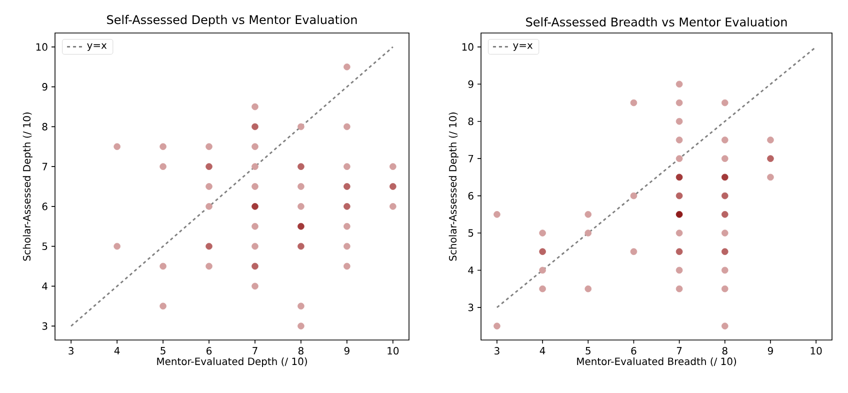 The height and width of the screenshot is (393, 848). Describe the element at coordinates (656, 361) in the screenshot. I see `x-axis-title: Mentor-Evaluated Breadth (/ 10)` at that location.